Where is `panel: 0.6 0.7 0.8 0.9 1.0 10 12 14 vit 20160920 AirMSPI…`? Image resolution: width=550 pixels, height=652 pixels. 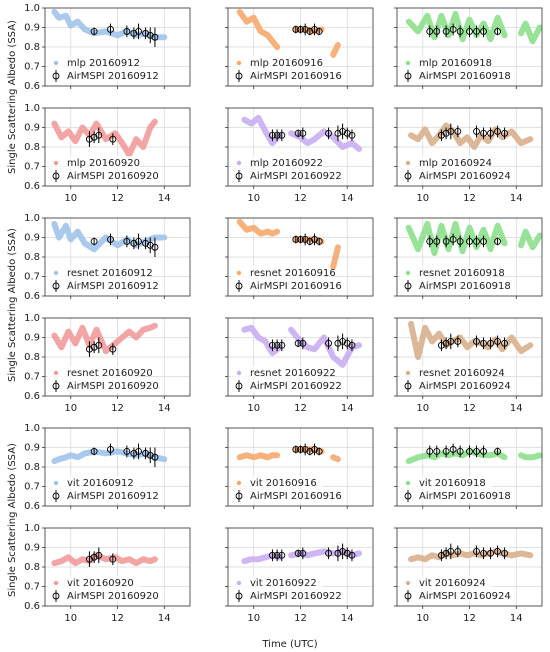 panel: 0.6 0.7 0.8 0.9 1.0 10 12 14 vit 20160920 AirMSPI… is located at coordinates (107, 573).